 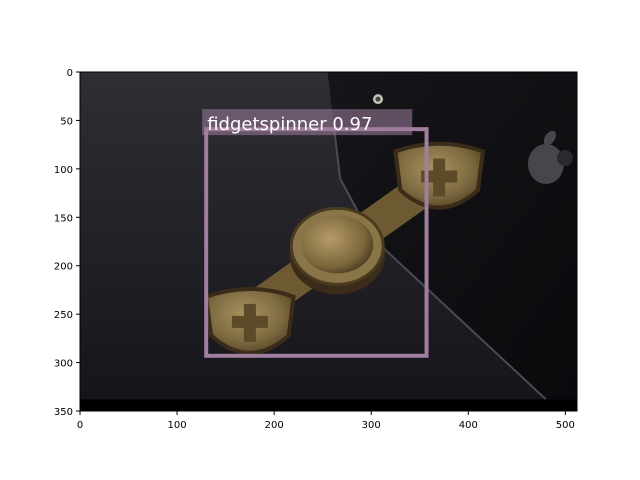 I want to click on apple-logo-icon, so click(x=545, y=164).